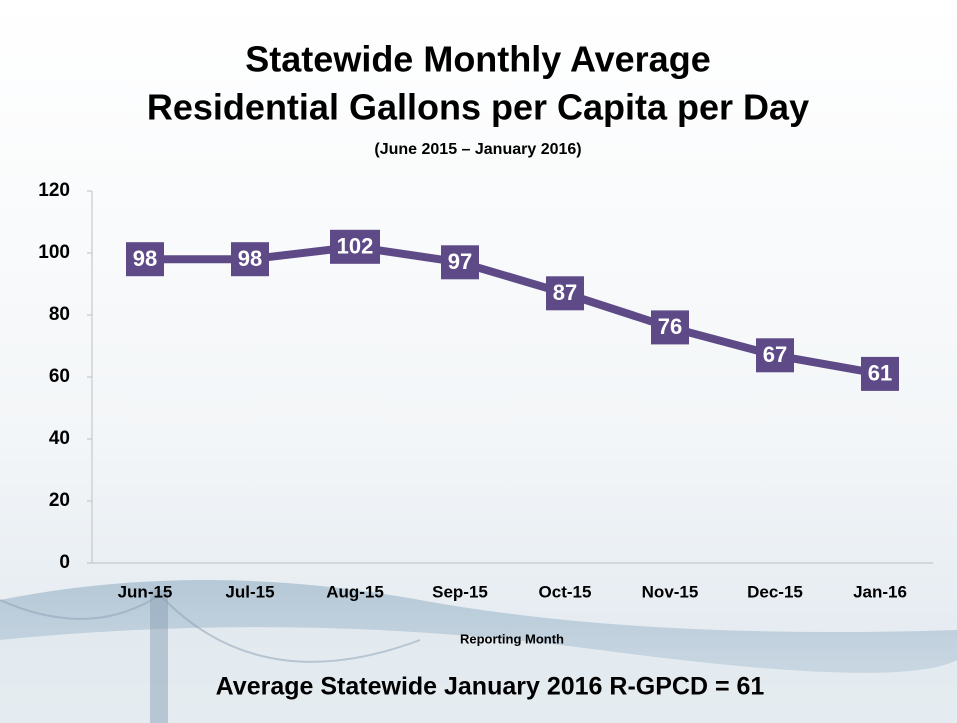 The image size is (957, 723). What do you see at coordinates (64, 562) in the screenshot?
I see `y-tick-label: 0` at bounding box center [64, 562].